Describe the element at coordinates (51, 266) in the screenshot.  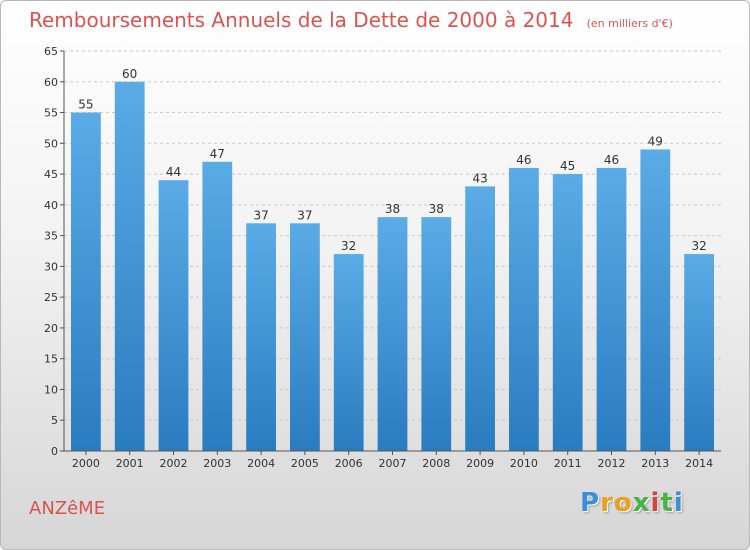
I see `y-tick-label: 30` at that location.